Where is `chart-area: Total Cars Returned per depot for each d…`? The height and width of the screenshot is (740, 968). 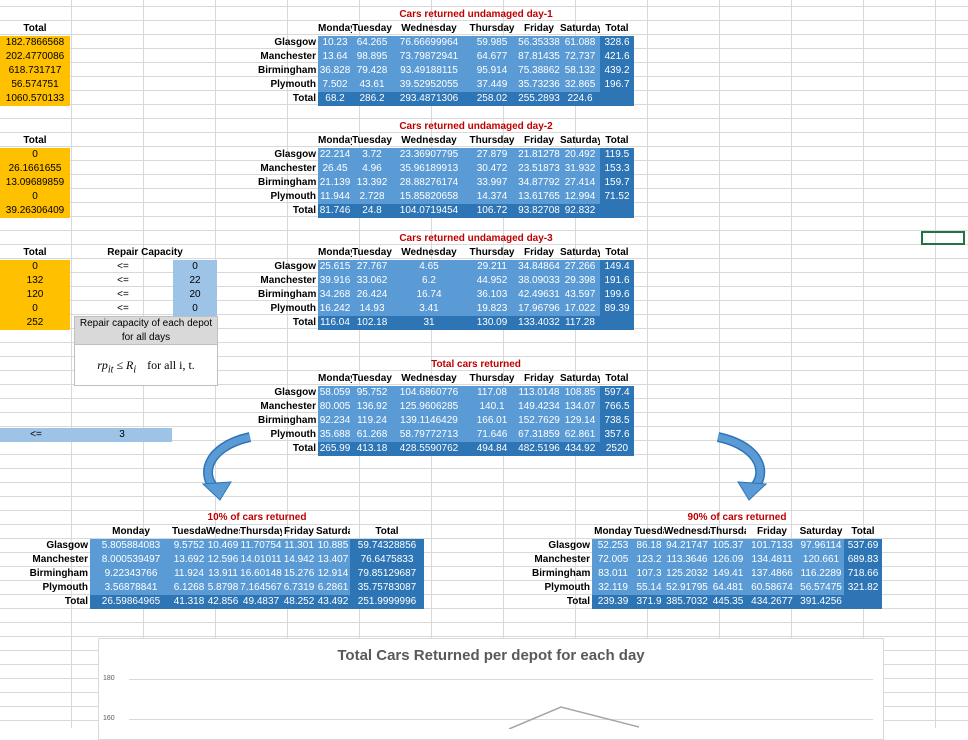 chart-area: Total Cars Returned per depot for each d… is located at coordinates (491, 689).